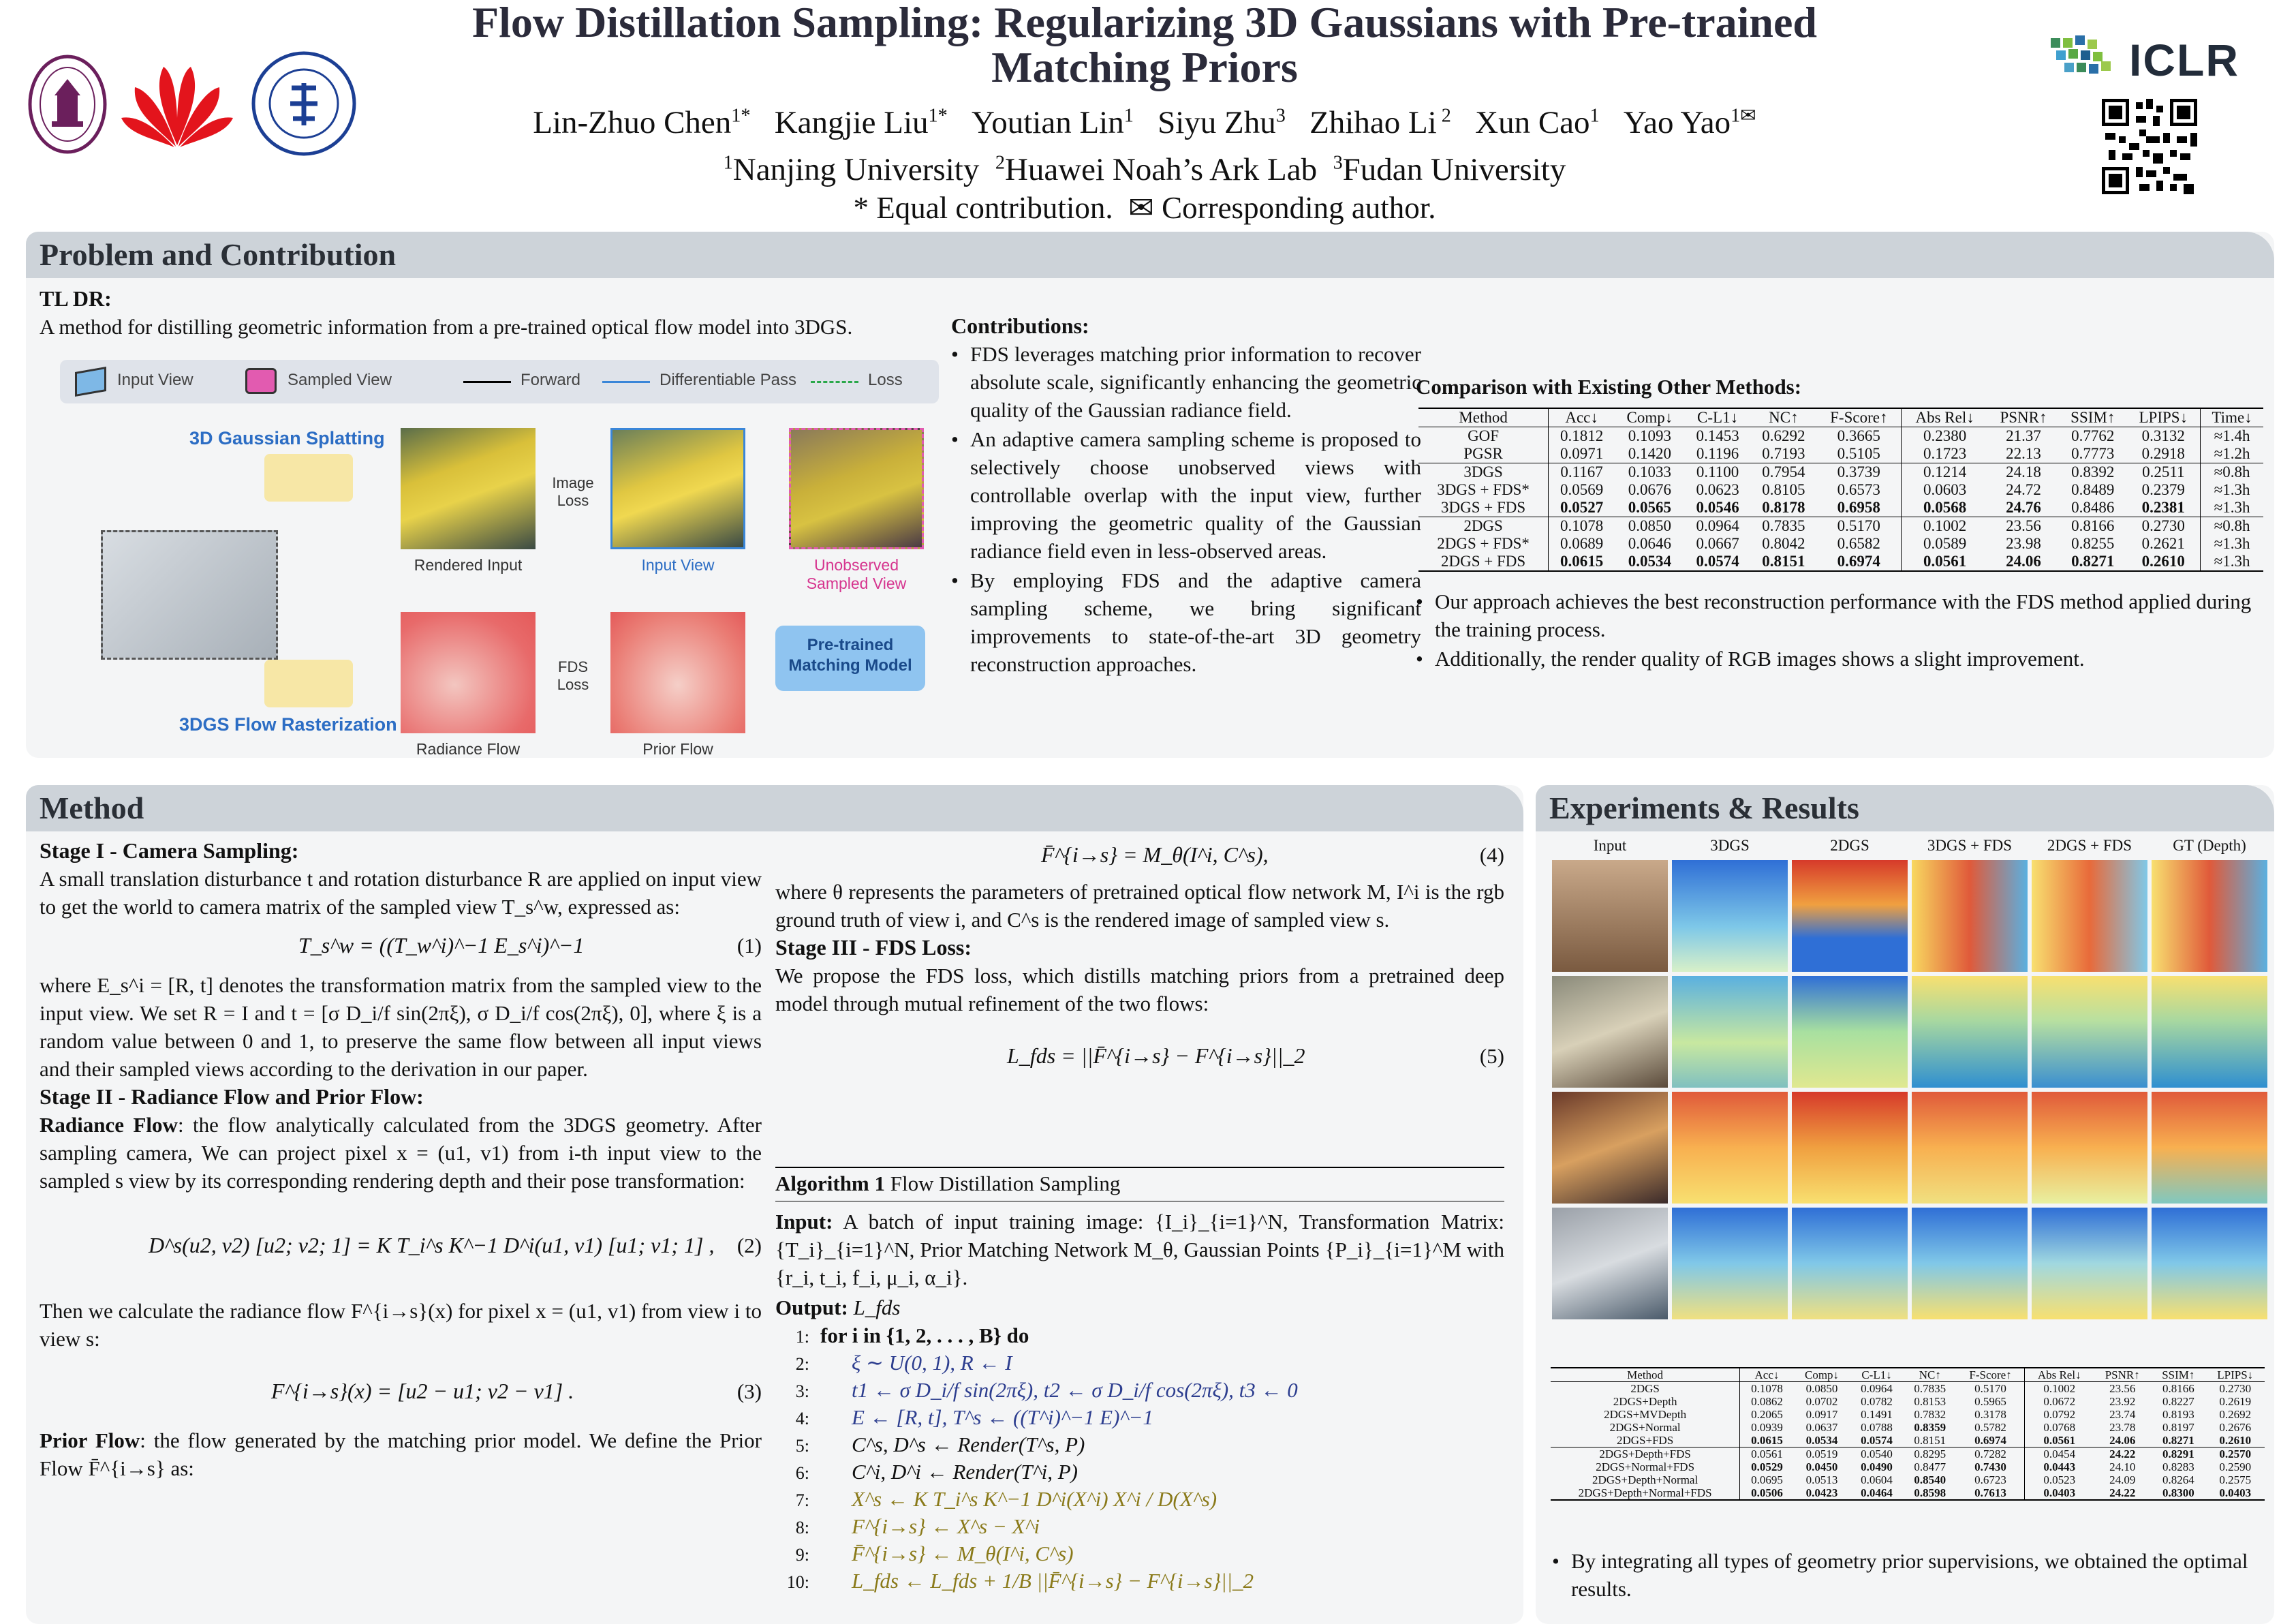  Describe the element at coordinates (1930, 1402) in the screenshot. I see `table-value-cell: 0.8153` at that location.